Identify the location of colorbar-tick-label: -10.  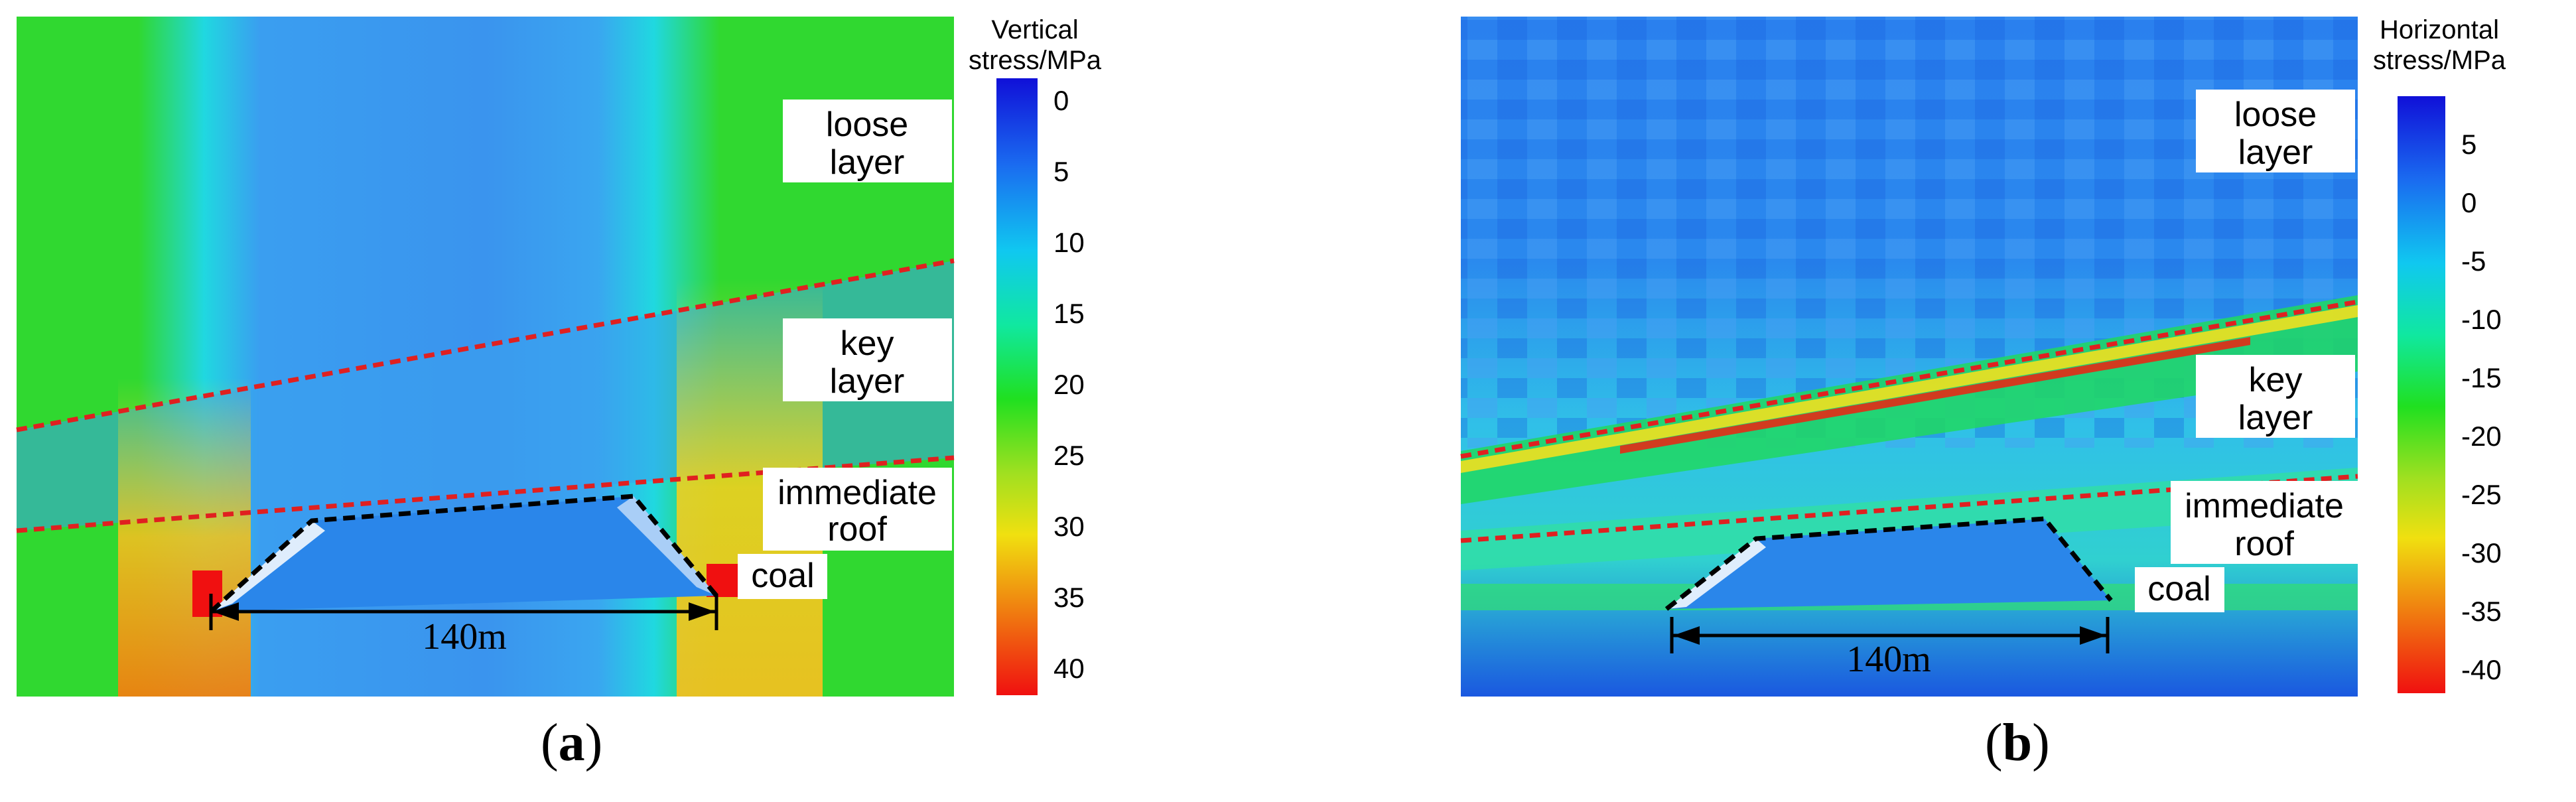
(2481, 320).